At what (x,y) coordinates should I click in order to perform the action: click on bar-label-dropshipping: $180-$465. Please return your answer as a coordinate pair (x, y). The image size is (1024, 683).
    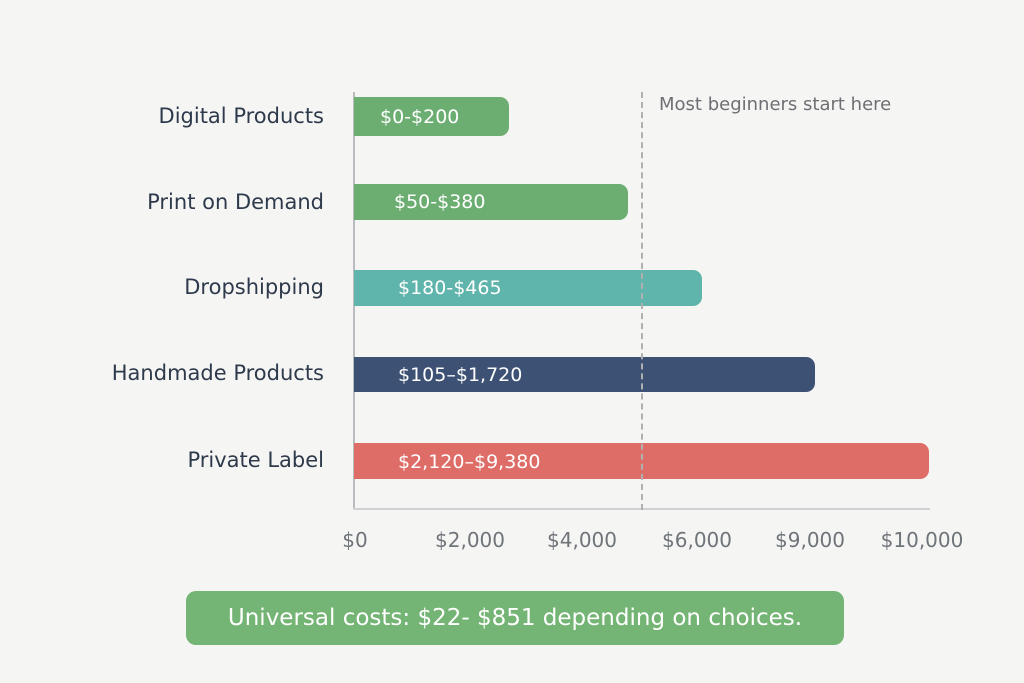
    Looking at the image, I should click on (450, 288).